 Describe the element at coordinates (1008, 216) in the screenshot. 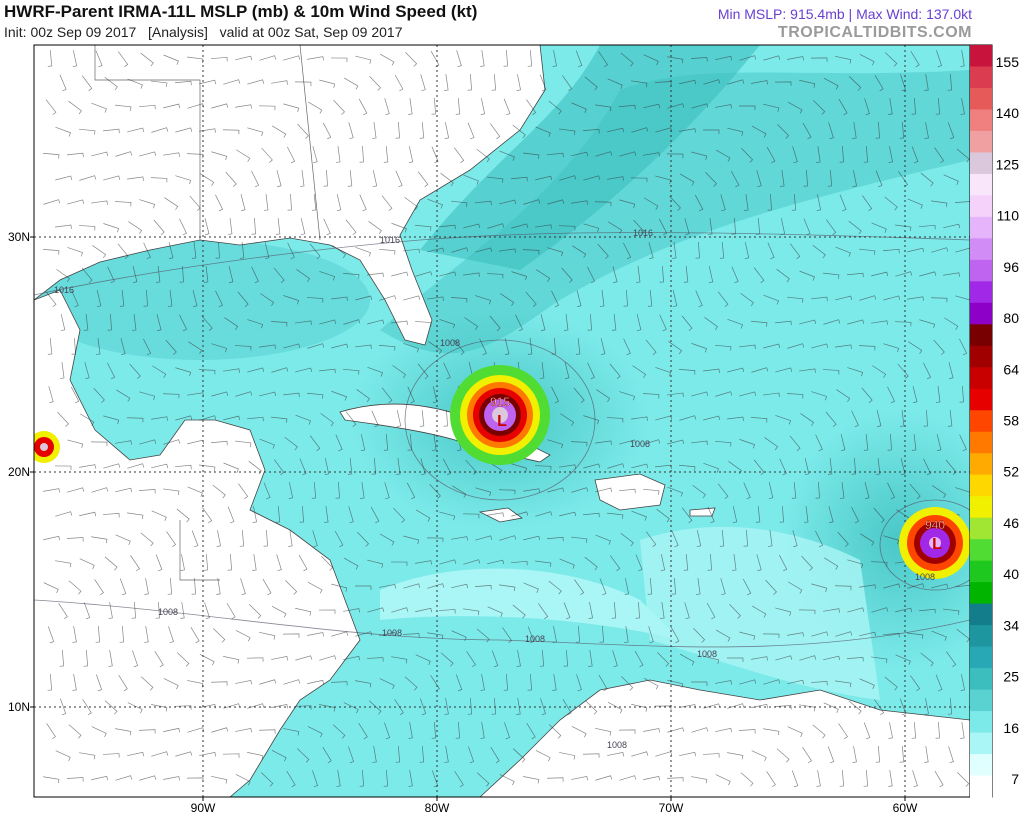

I see `colorbar-label: 110` at that location.